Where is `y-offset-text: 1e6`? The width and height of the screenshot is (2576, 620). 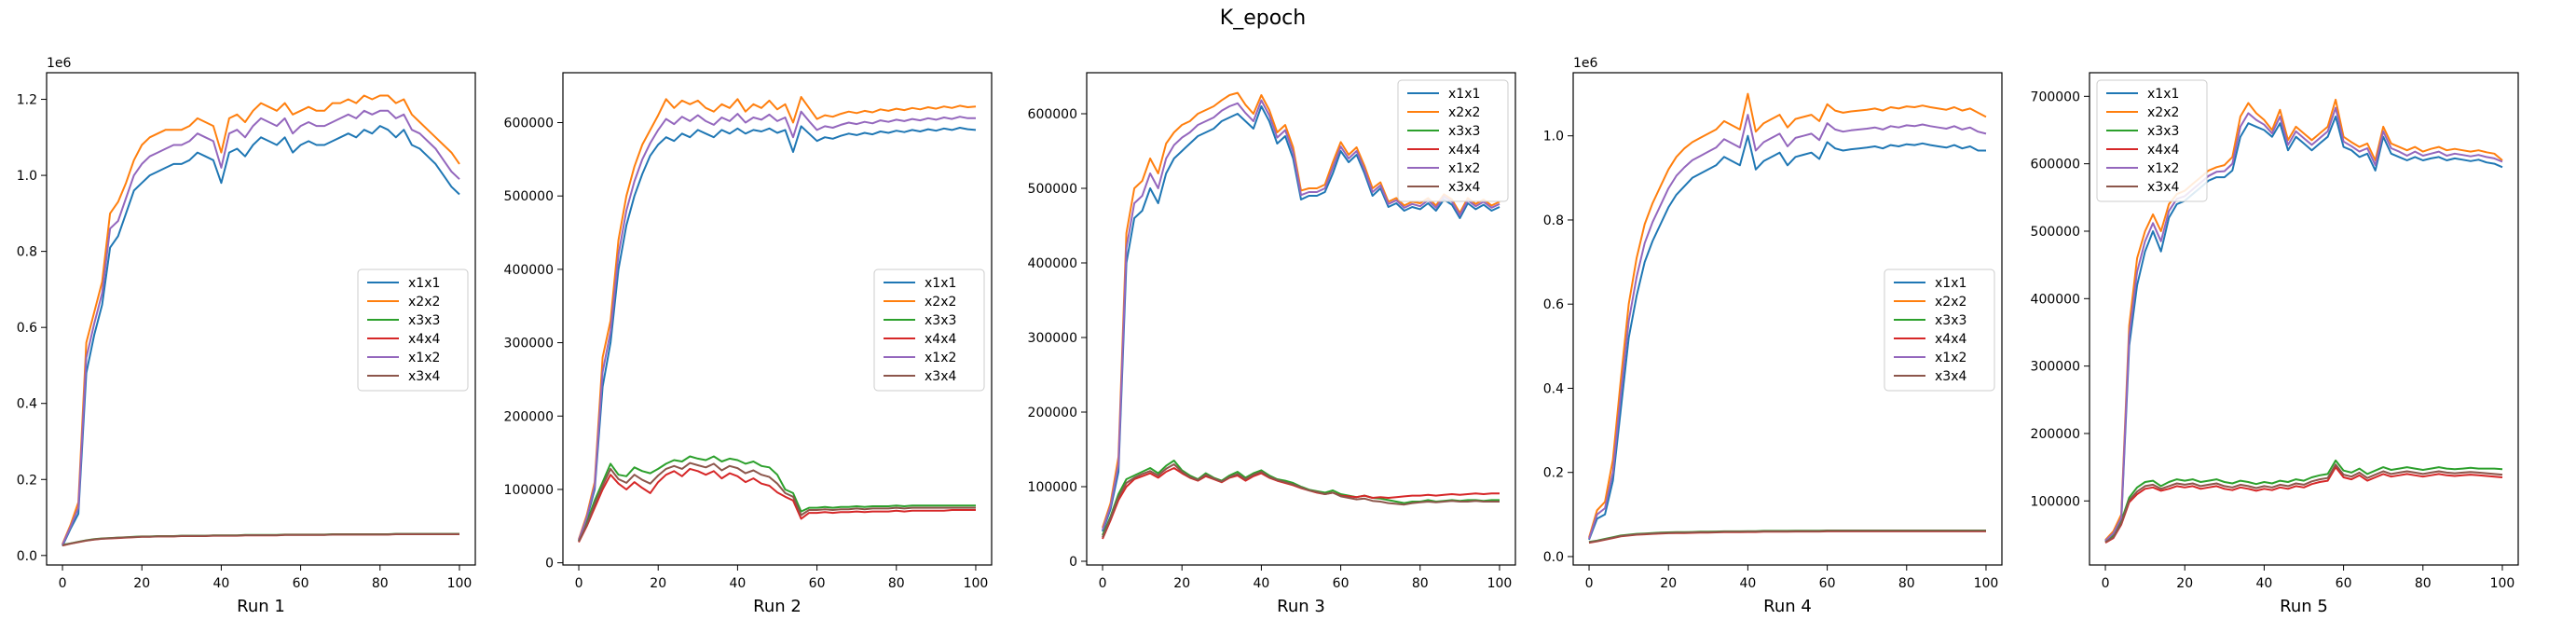 y-offset-text: 1e6 is located at coordinates (59, 63).